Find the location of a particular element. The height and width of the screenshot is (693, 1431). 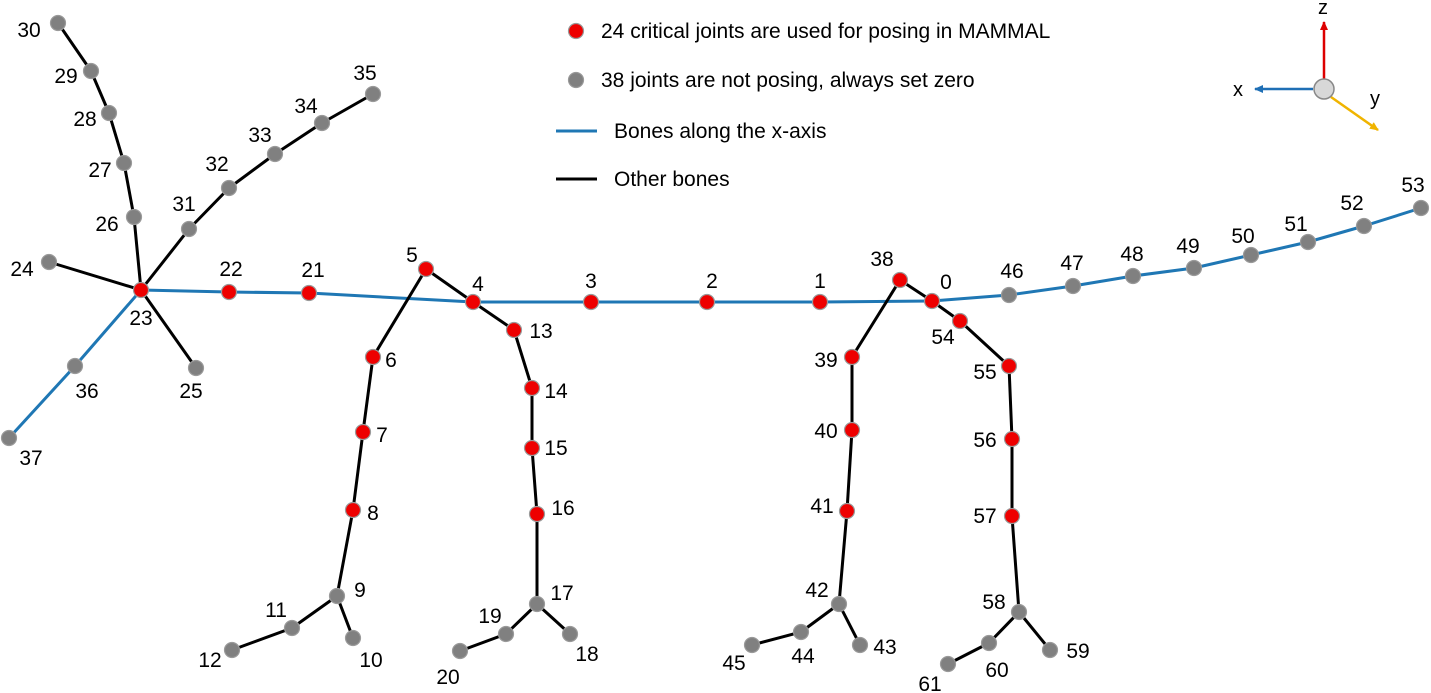

axis-y-line is located at coordinates (1354, 113).